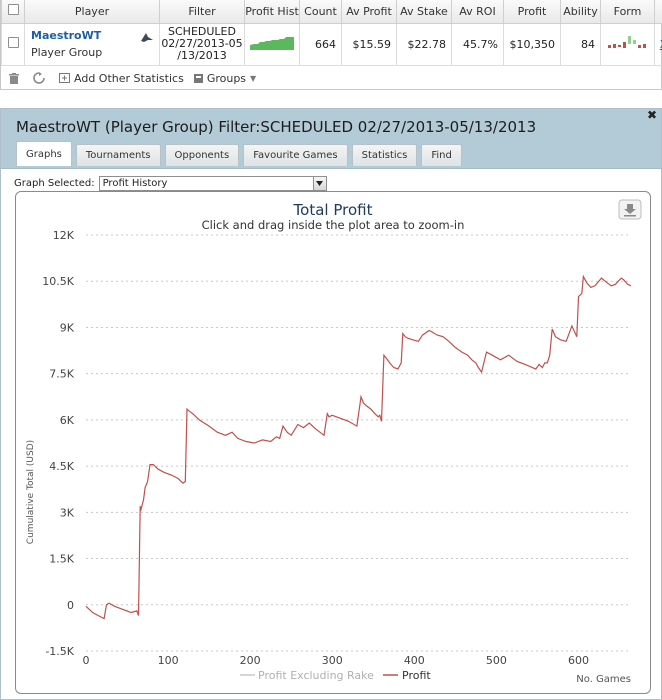 This screenshot has height=700, width=662. What do you see at coordinates (202, 155) in the screenshot?
I see `tab-opponents: Opponents` at bounding box center [202, 155].